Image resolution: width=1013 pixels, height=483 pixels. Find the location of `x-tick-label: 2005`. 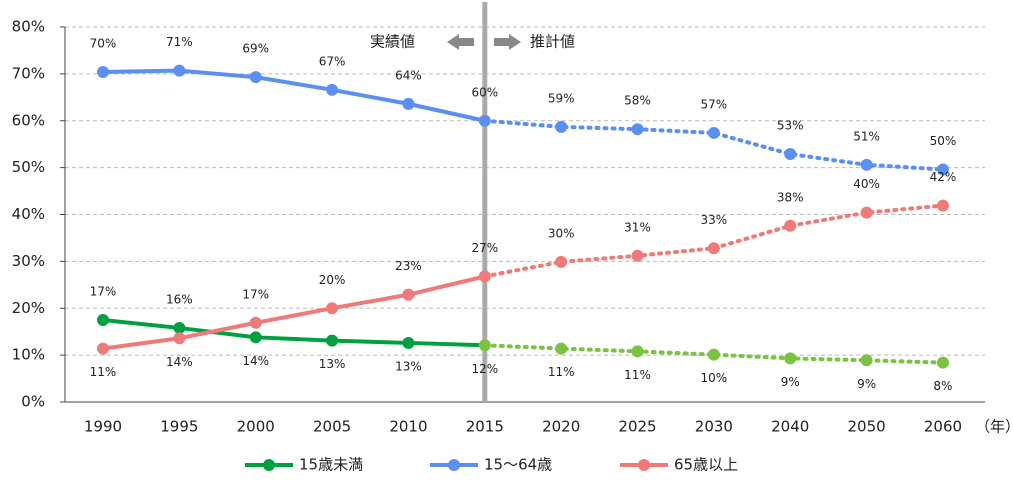

x-tick-label: 2005 is located at coordinates (332, 427).